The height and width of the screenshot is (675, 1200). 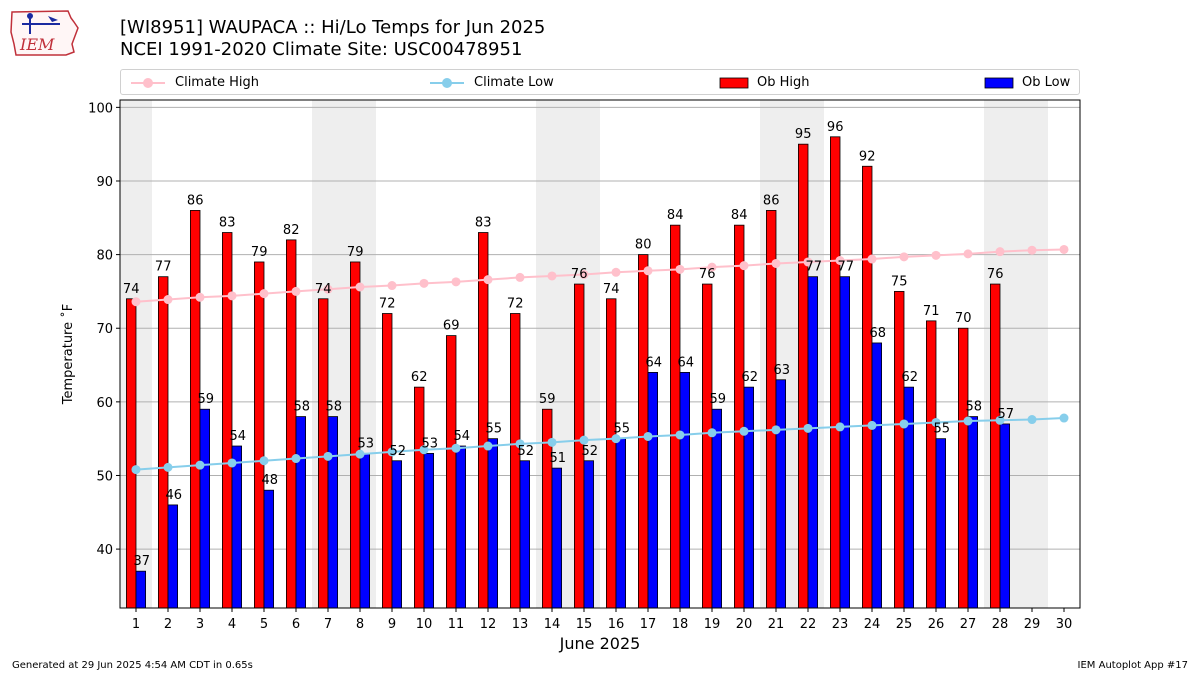 What do you see at coordinates (675, 215) in the screenshot?
I see `ob-high-value-label: 84` at bounding box center [675, 215].